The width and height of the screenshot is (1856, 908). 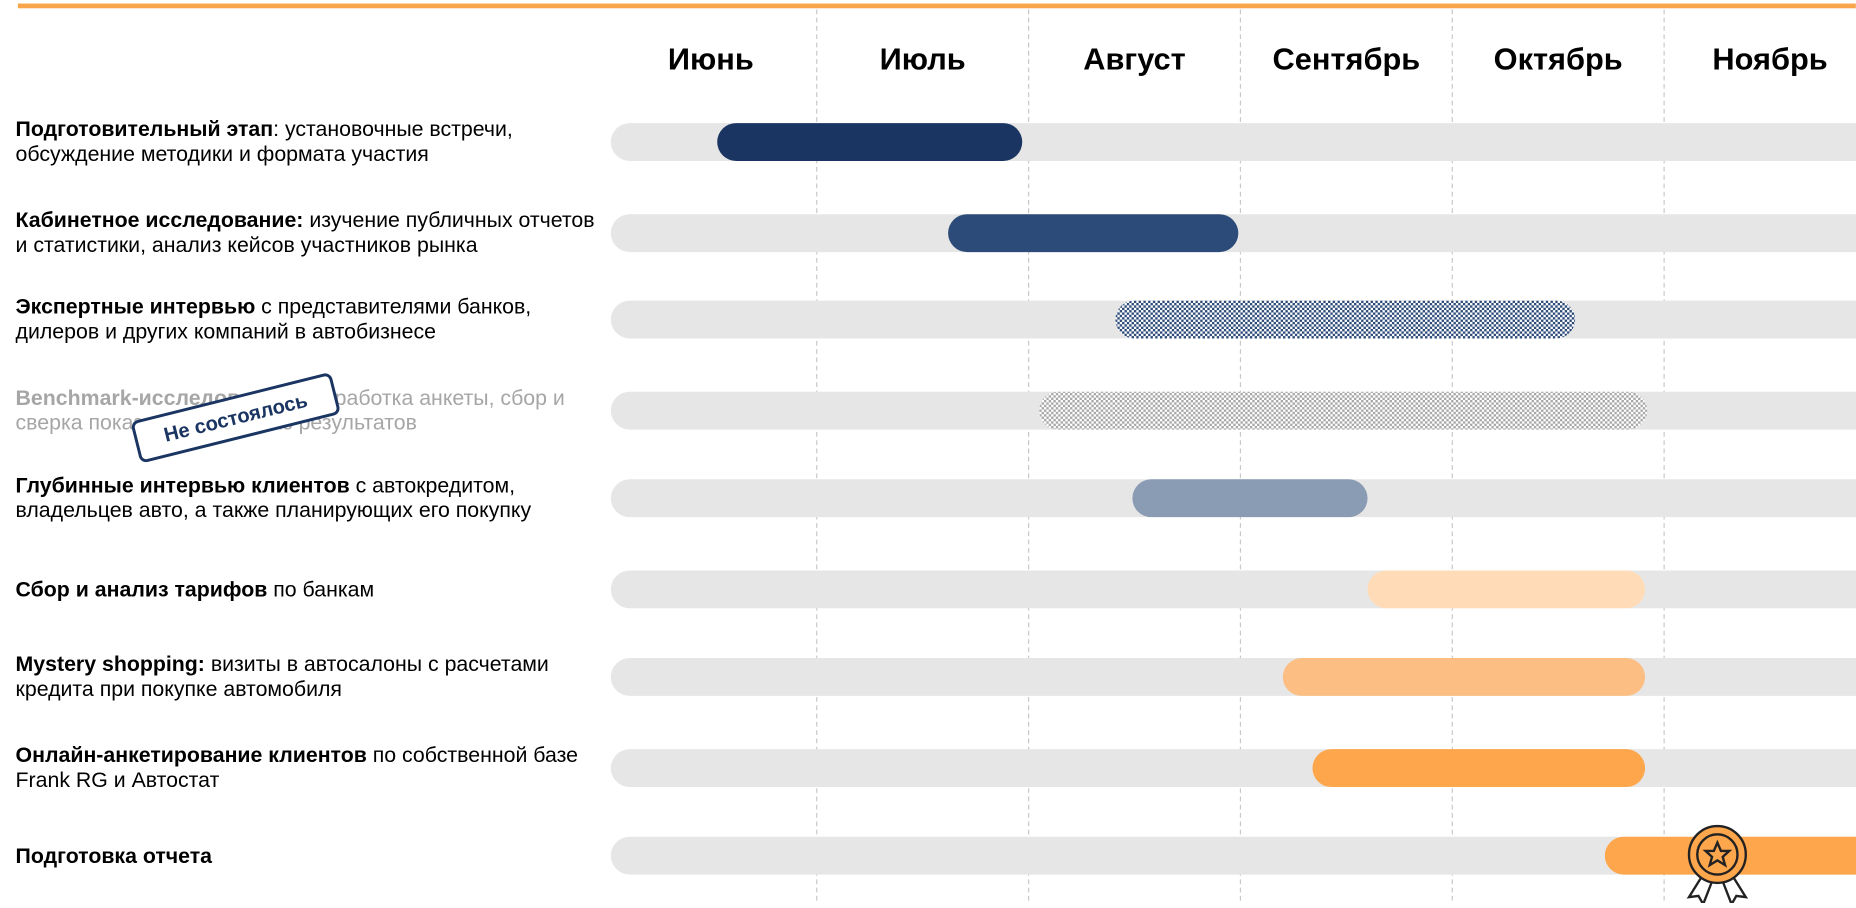 I want to click on task-title: Кабинетное исследование:, so click(x=159, y=220).